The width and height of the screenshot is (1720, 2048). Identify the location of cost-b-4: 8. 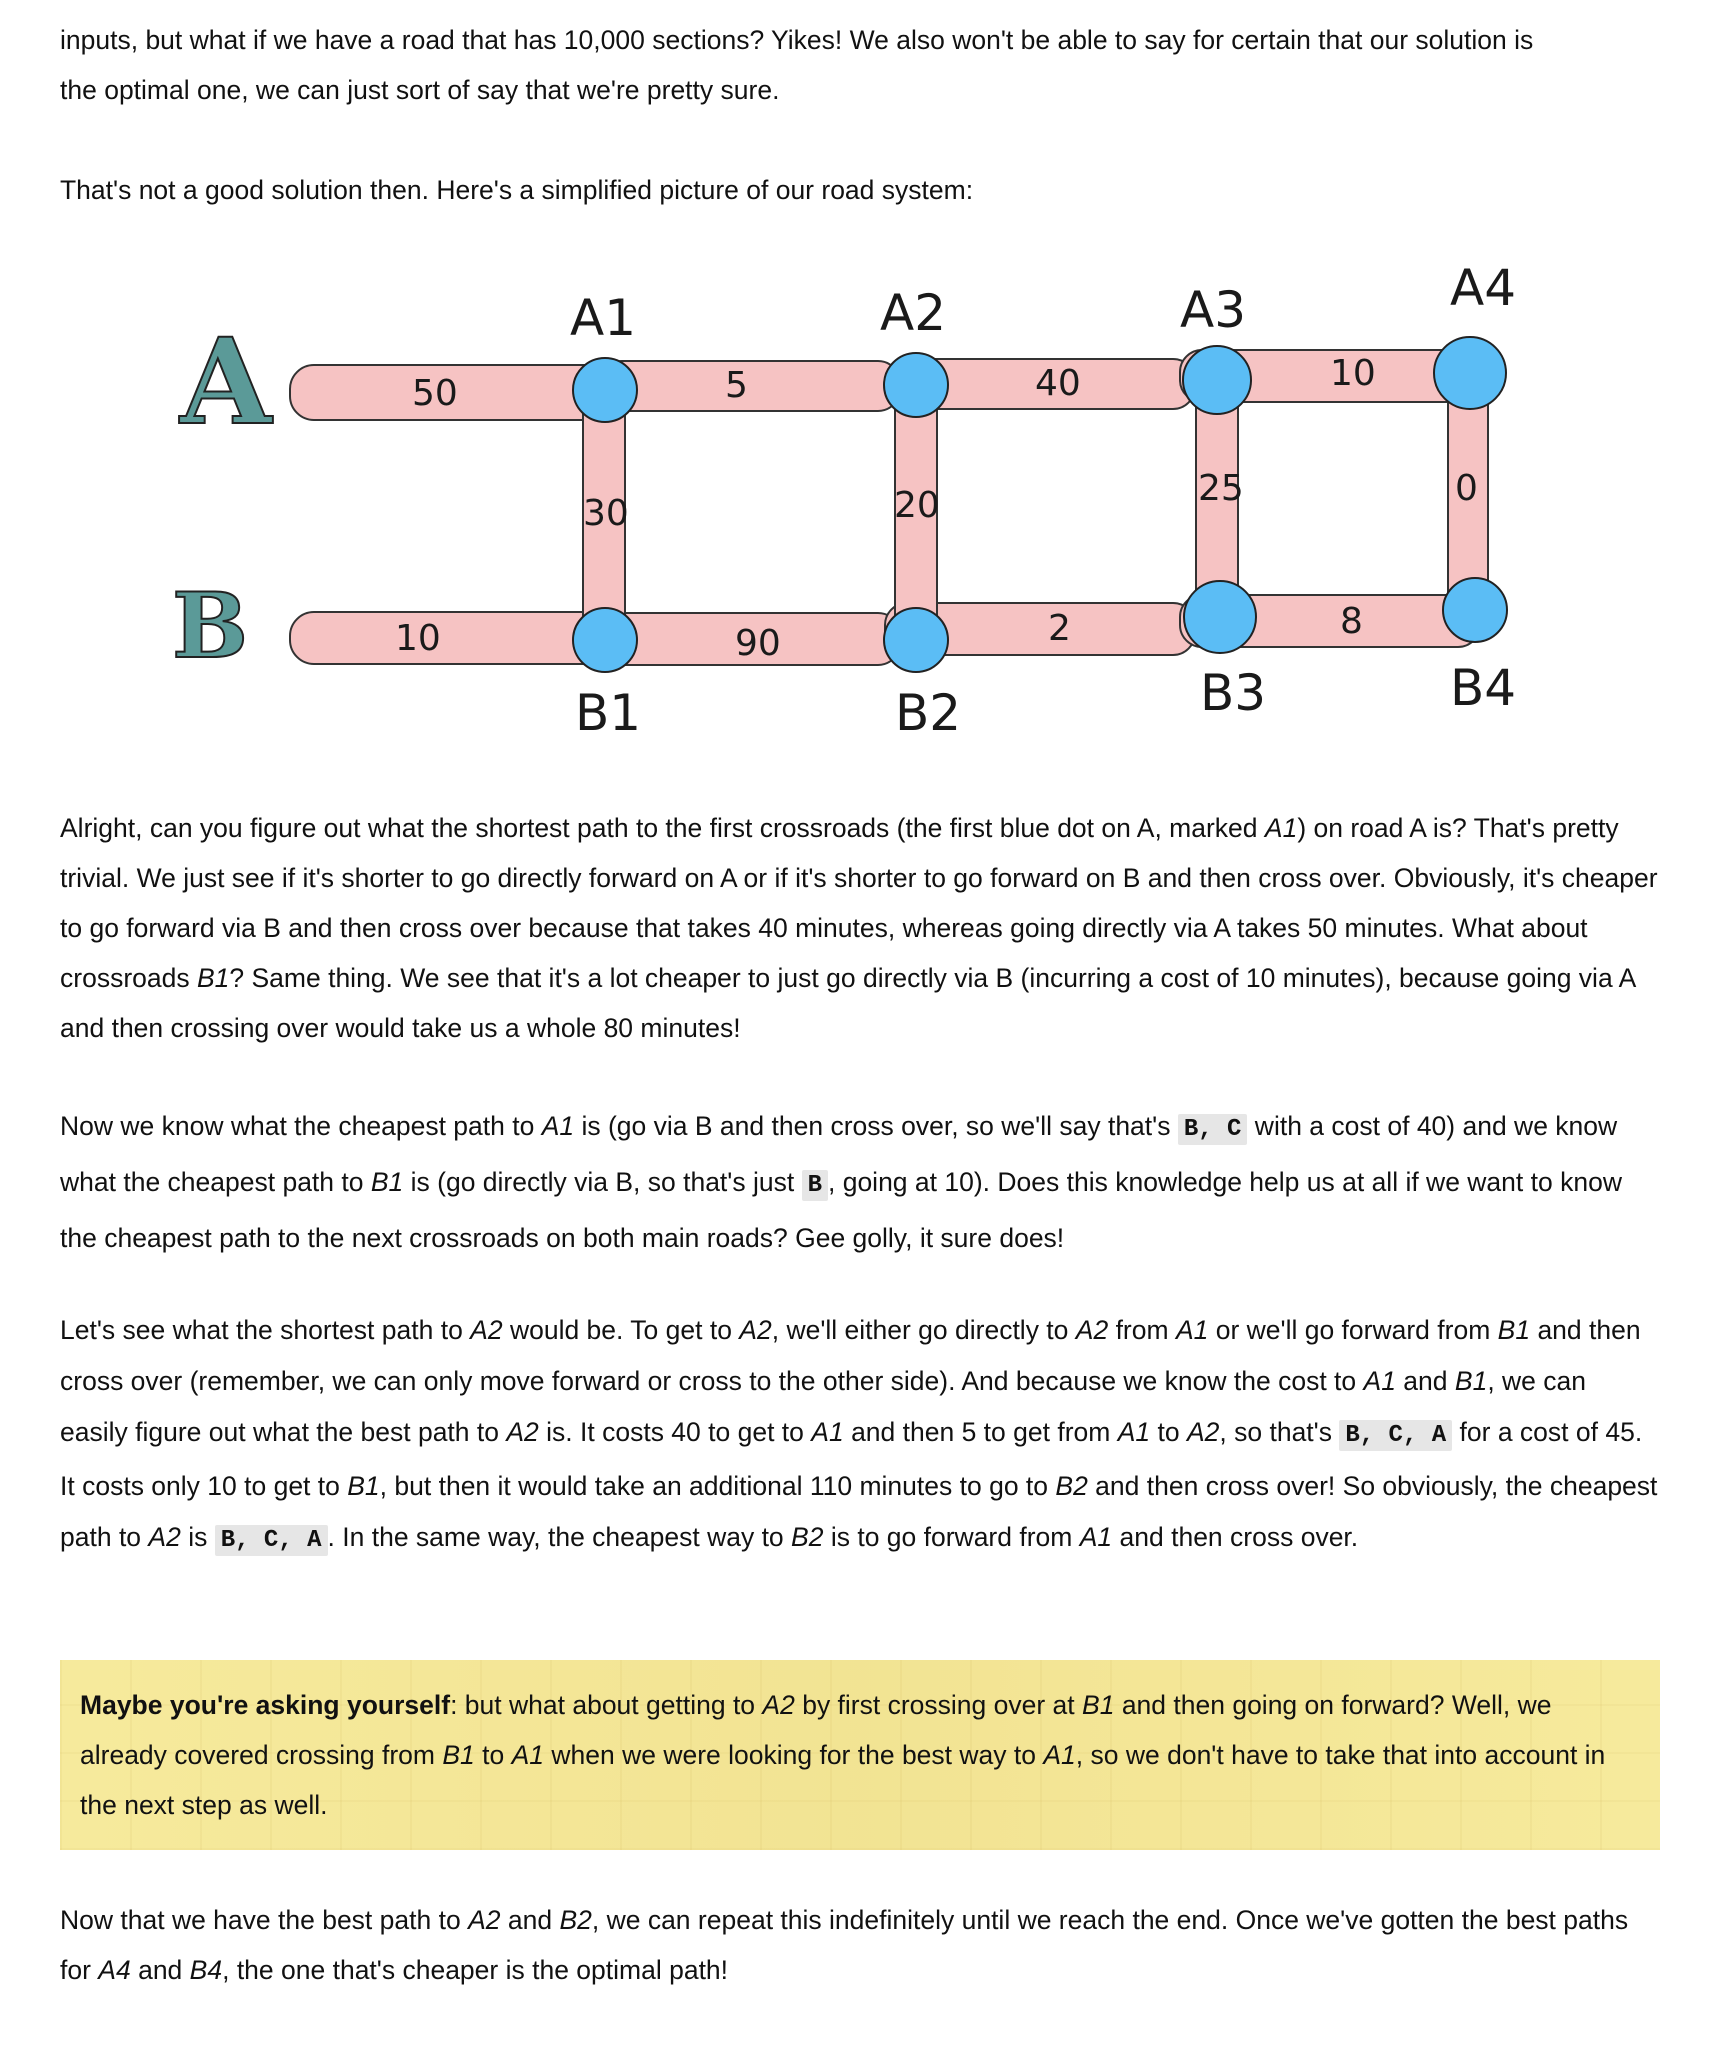
(1351, 621).